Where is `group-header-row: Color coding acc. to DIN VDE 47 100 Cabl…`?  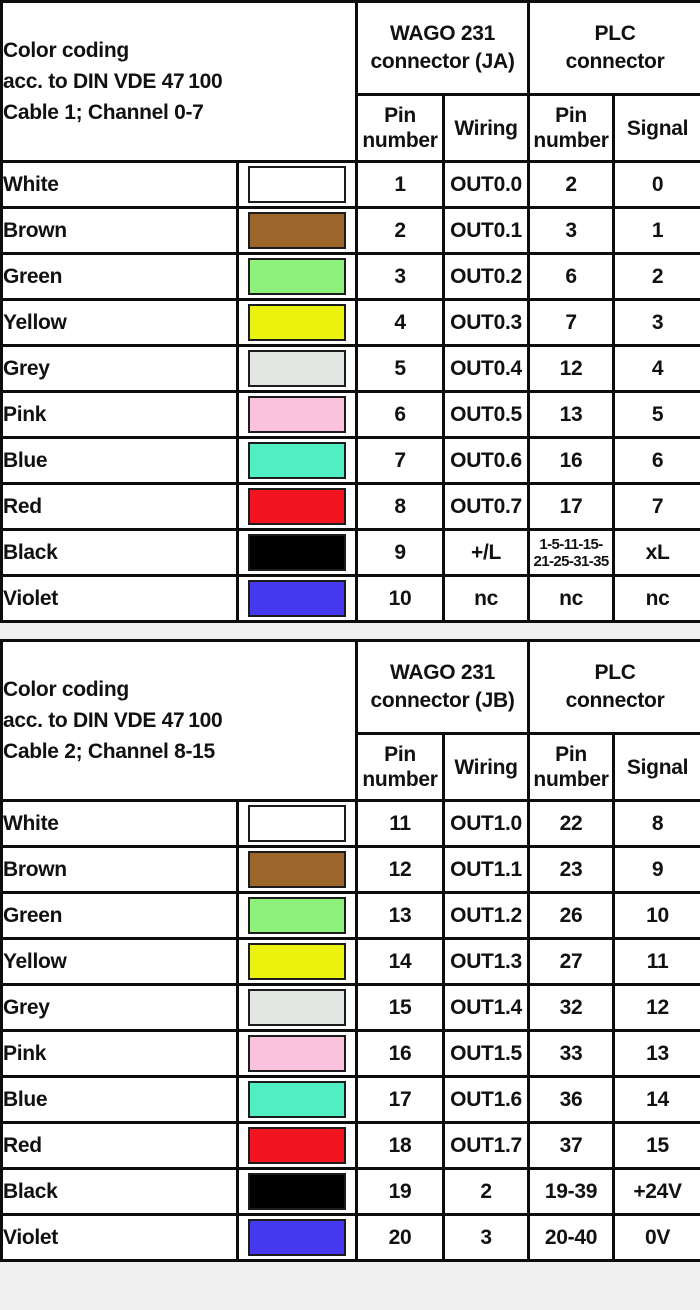 group-header-row: Color coding acc. to DIN VDE 47 100 Cabl… is located at coordinates (350, 720).